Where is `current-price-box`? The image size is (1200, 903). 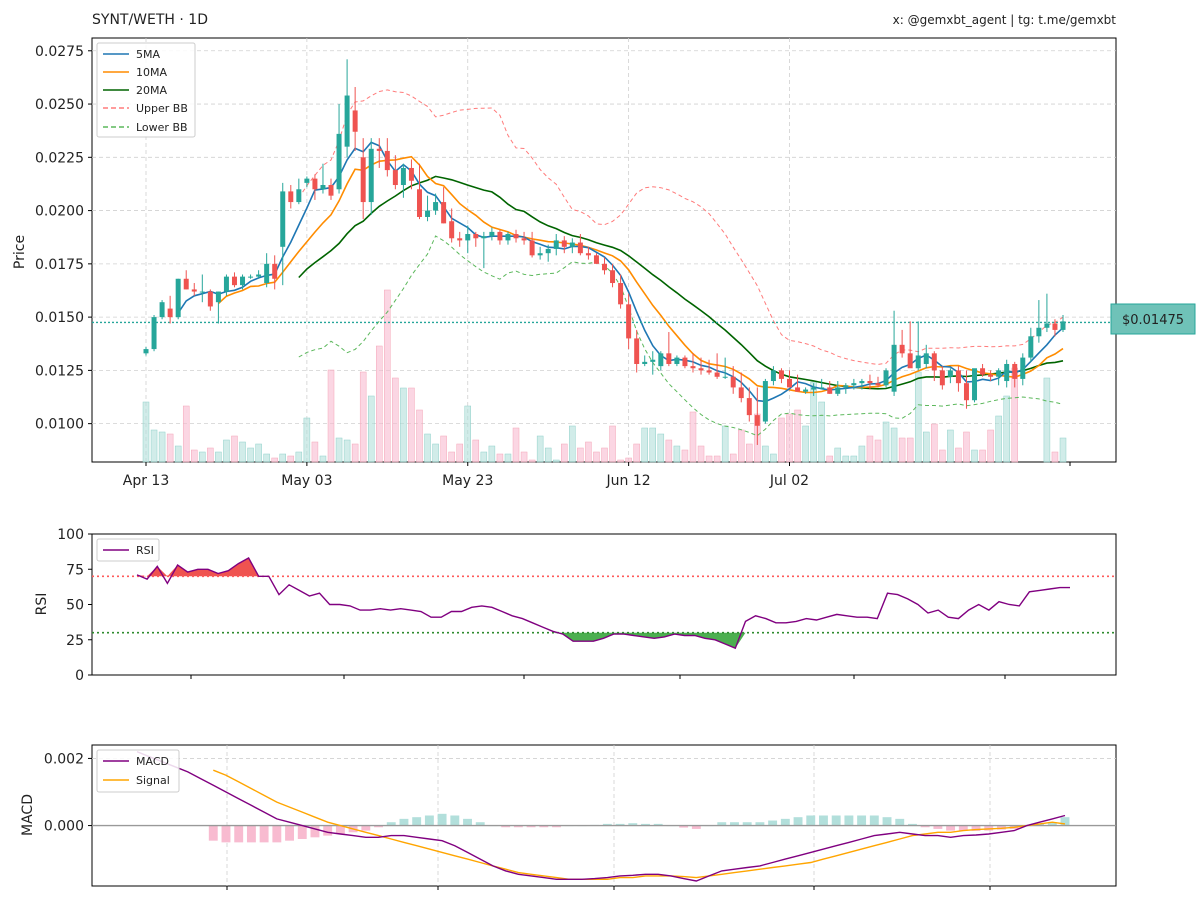
current-price-box is located at coordinates (1153, 319).